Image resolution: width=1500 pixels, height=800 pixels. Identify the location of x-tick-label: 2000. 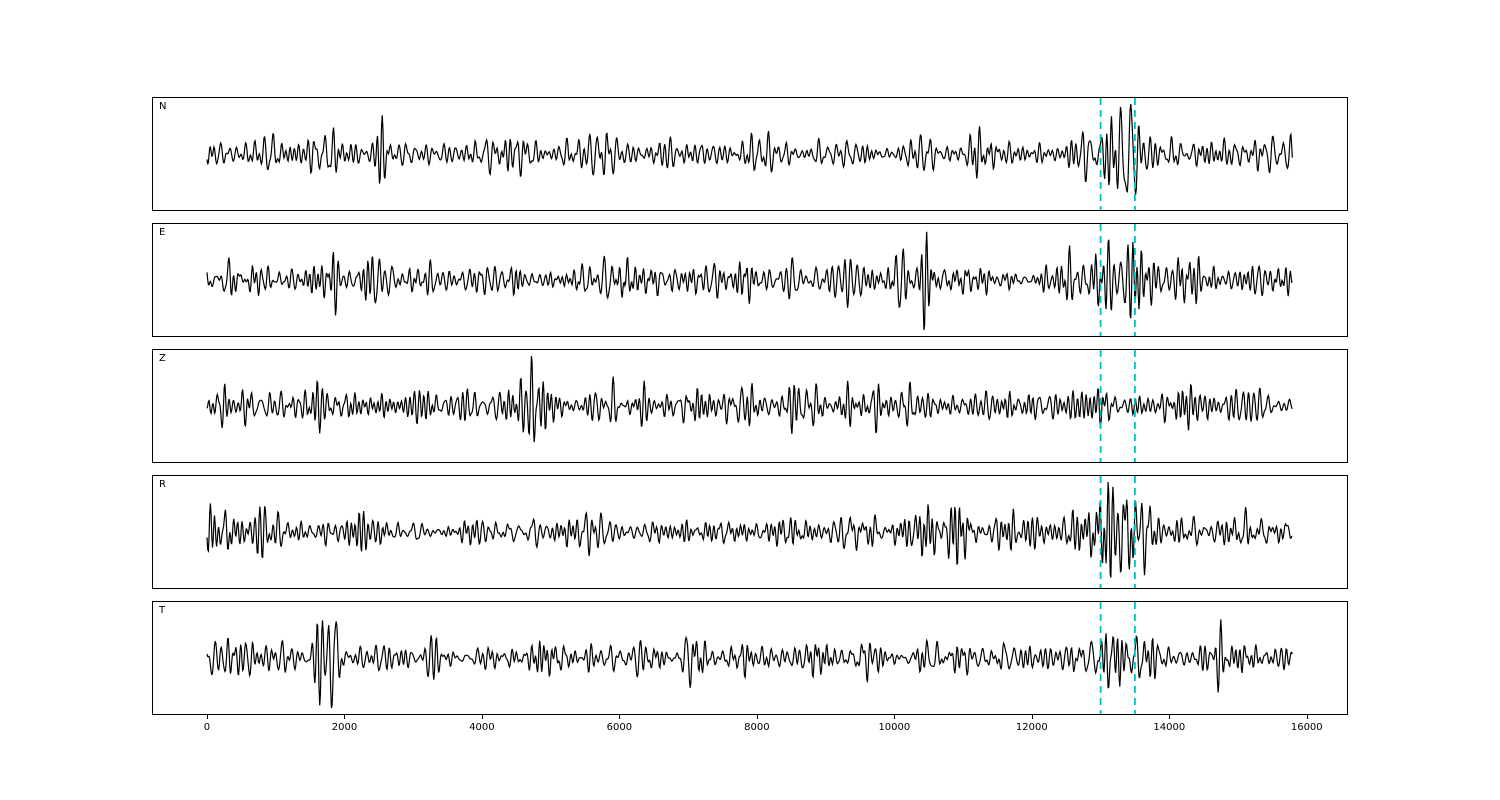
(344, 727).